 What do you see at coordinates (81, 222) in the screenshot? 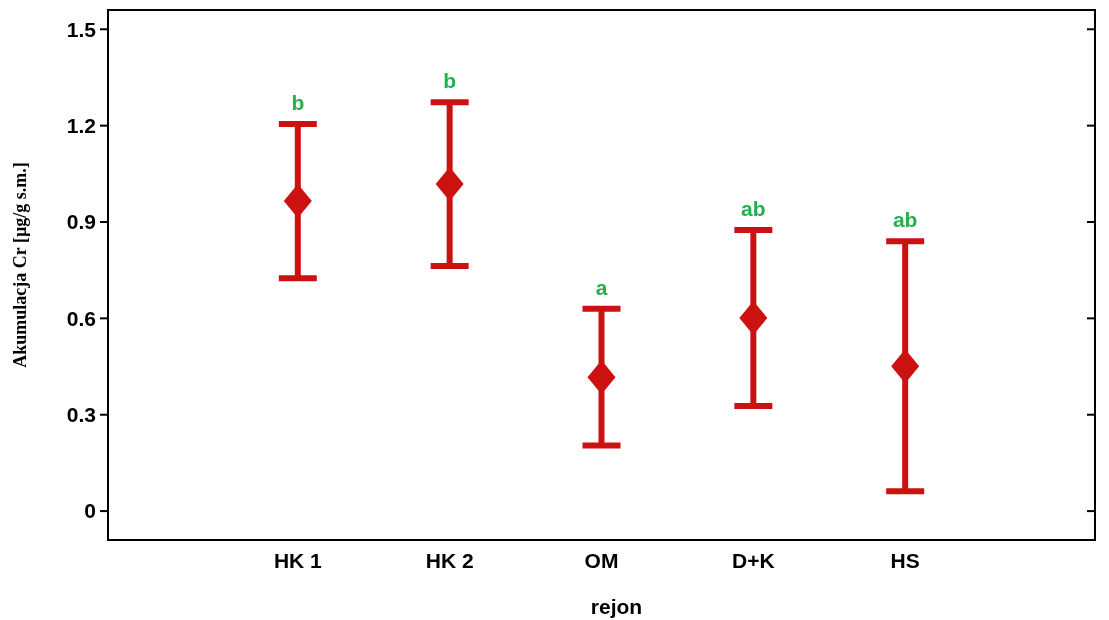
I see `y-tick-label: 0.9` at bounding box center [81, 222].